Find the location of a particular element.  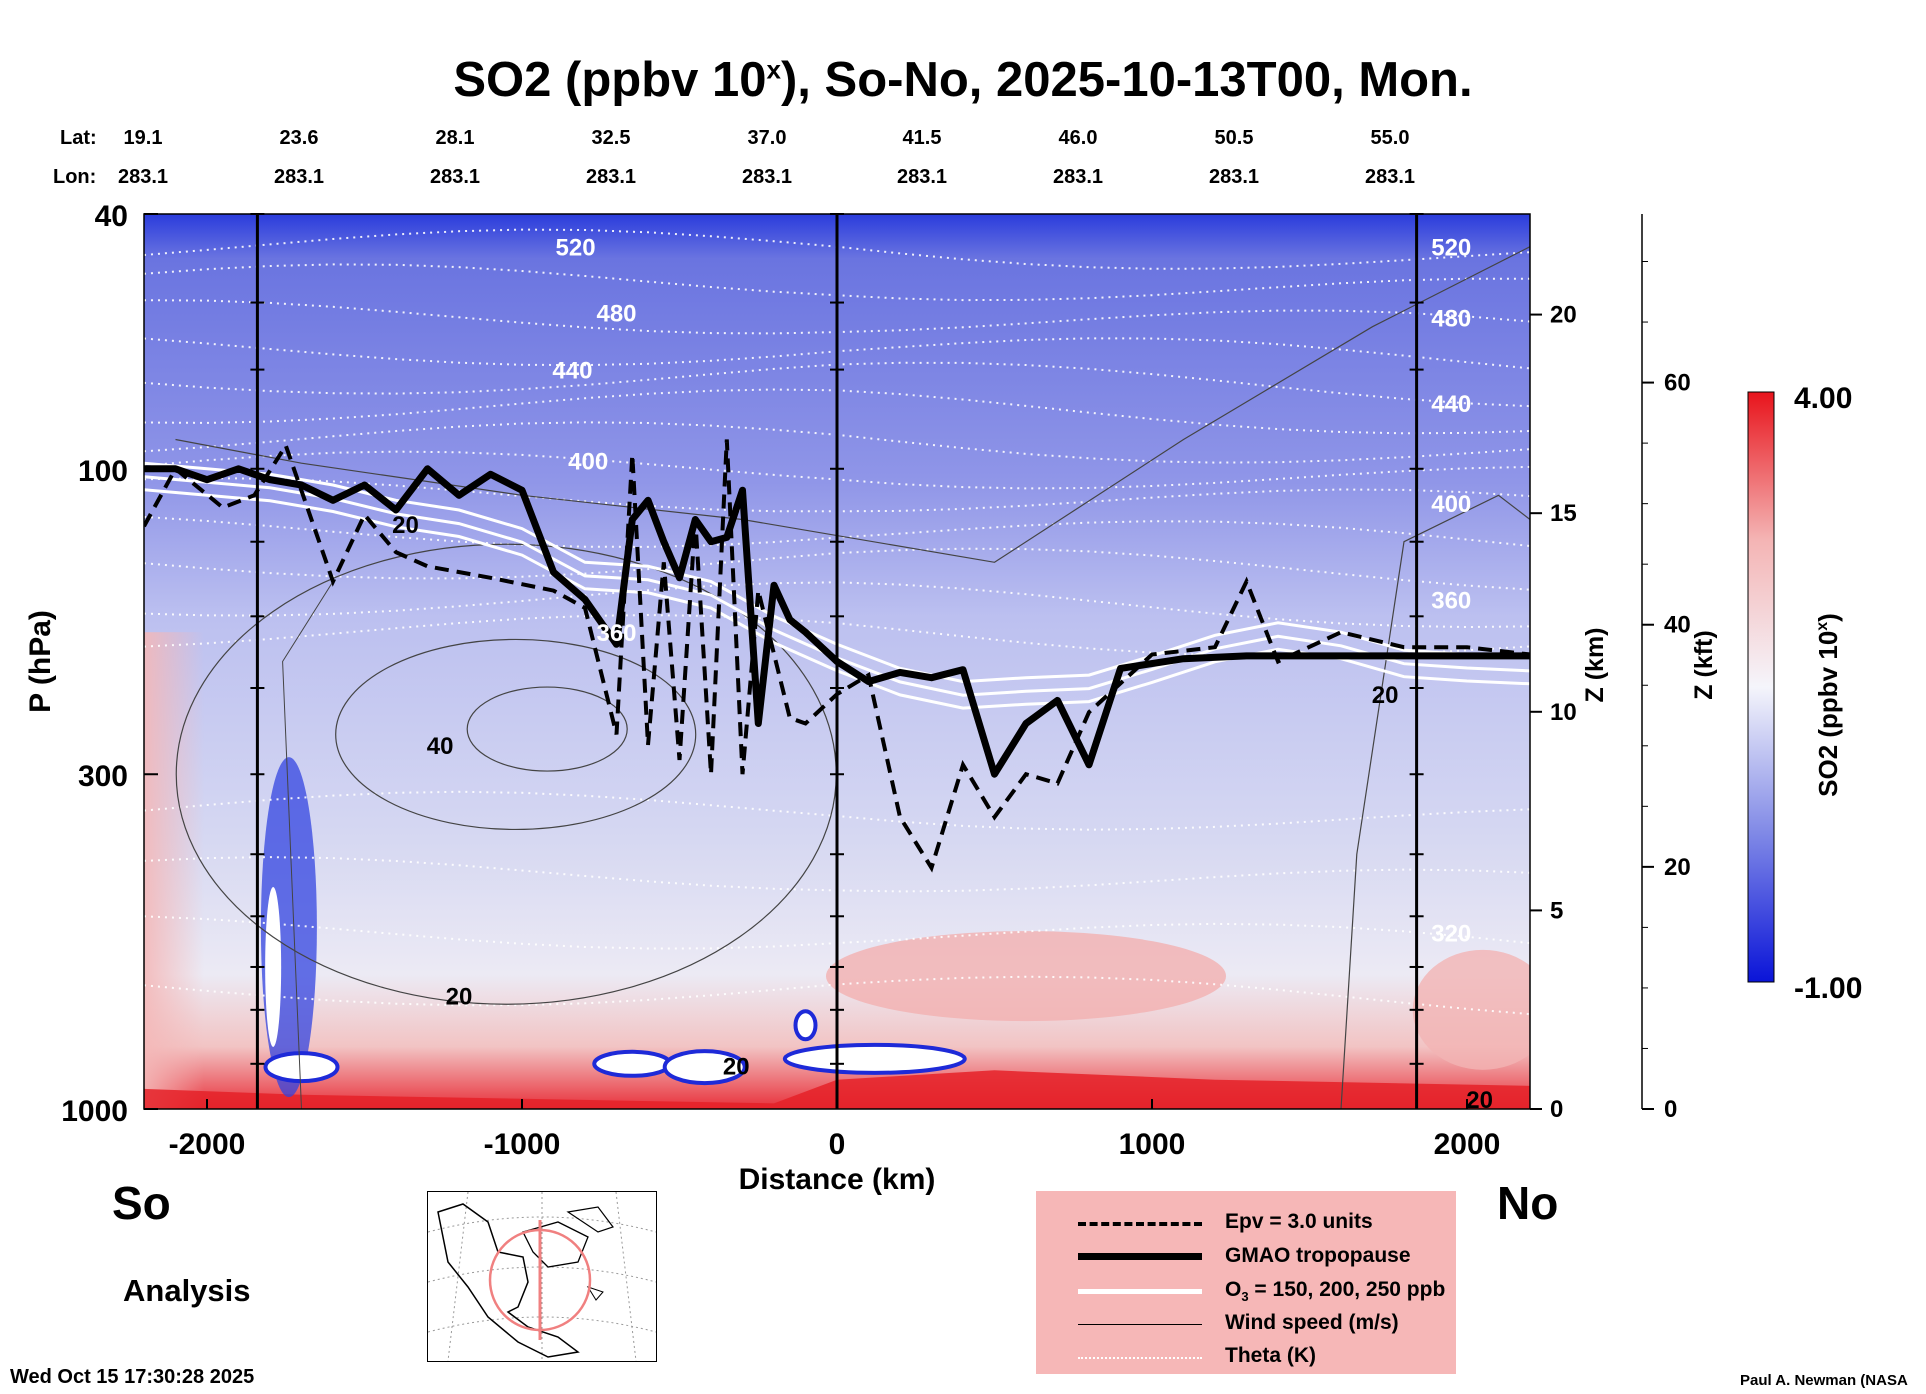

lat-value: 37.0 is located at coordinates (767, 138).